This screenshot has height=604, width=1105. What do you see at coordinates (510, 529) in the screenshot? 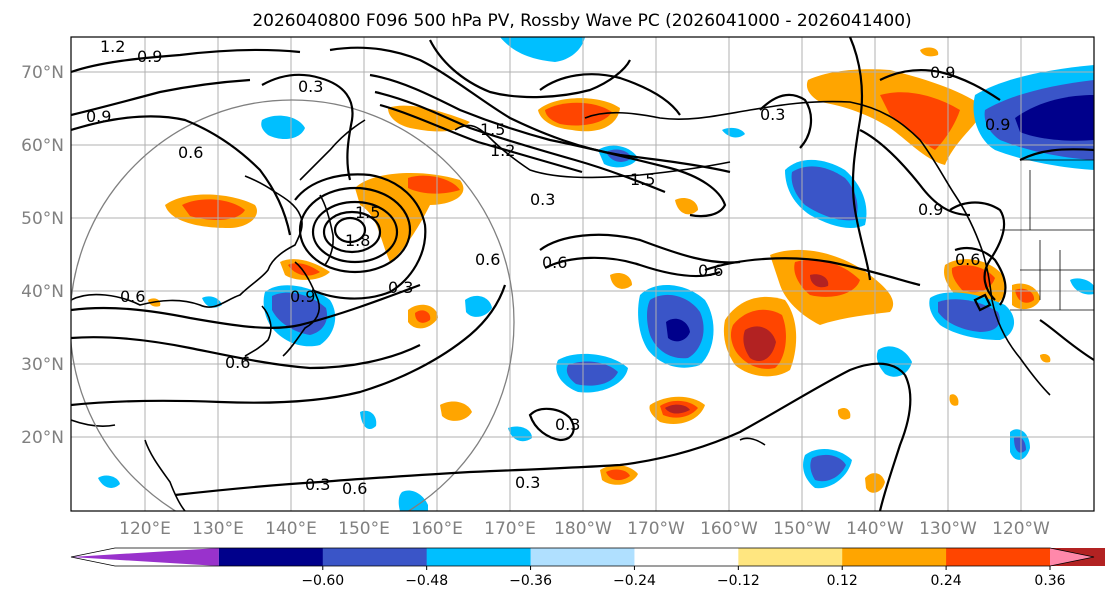
I see `lon-label: 170°E` at bounding box center [510, 529].